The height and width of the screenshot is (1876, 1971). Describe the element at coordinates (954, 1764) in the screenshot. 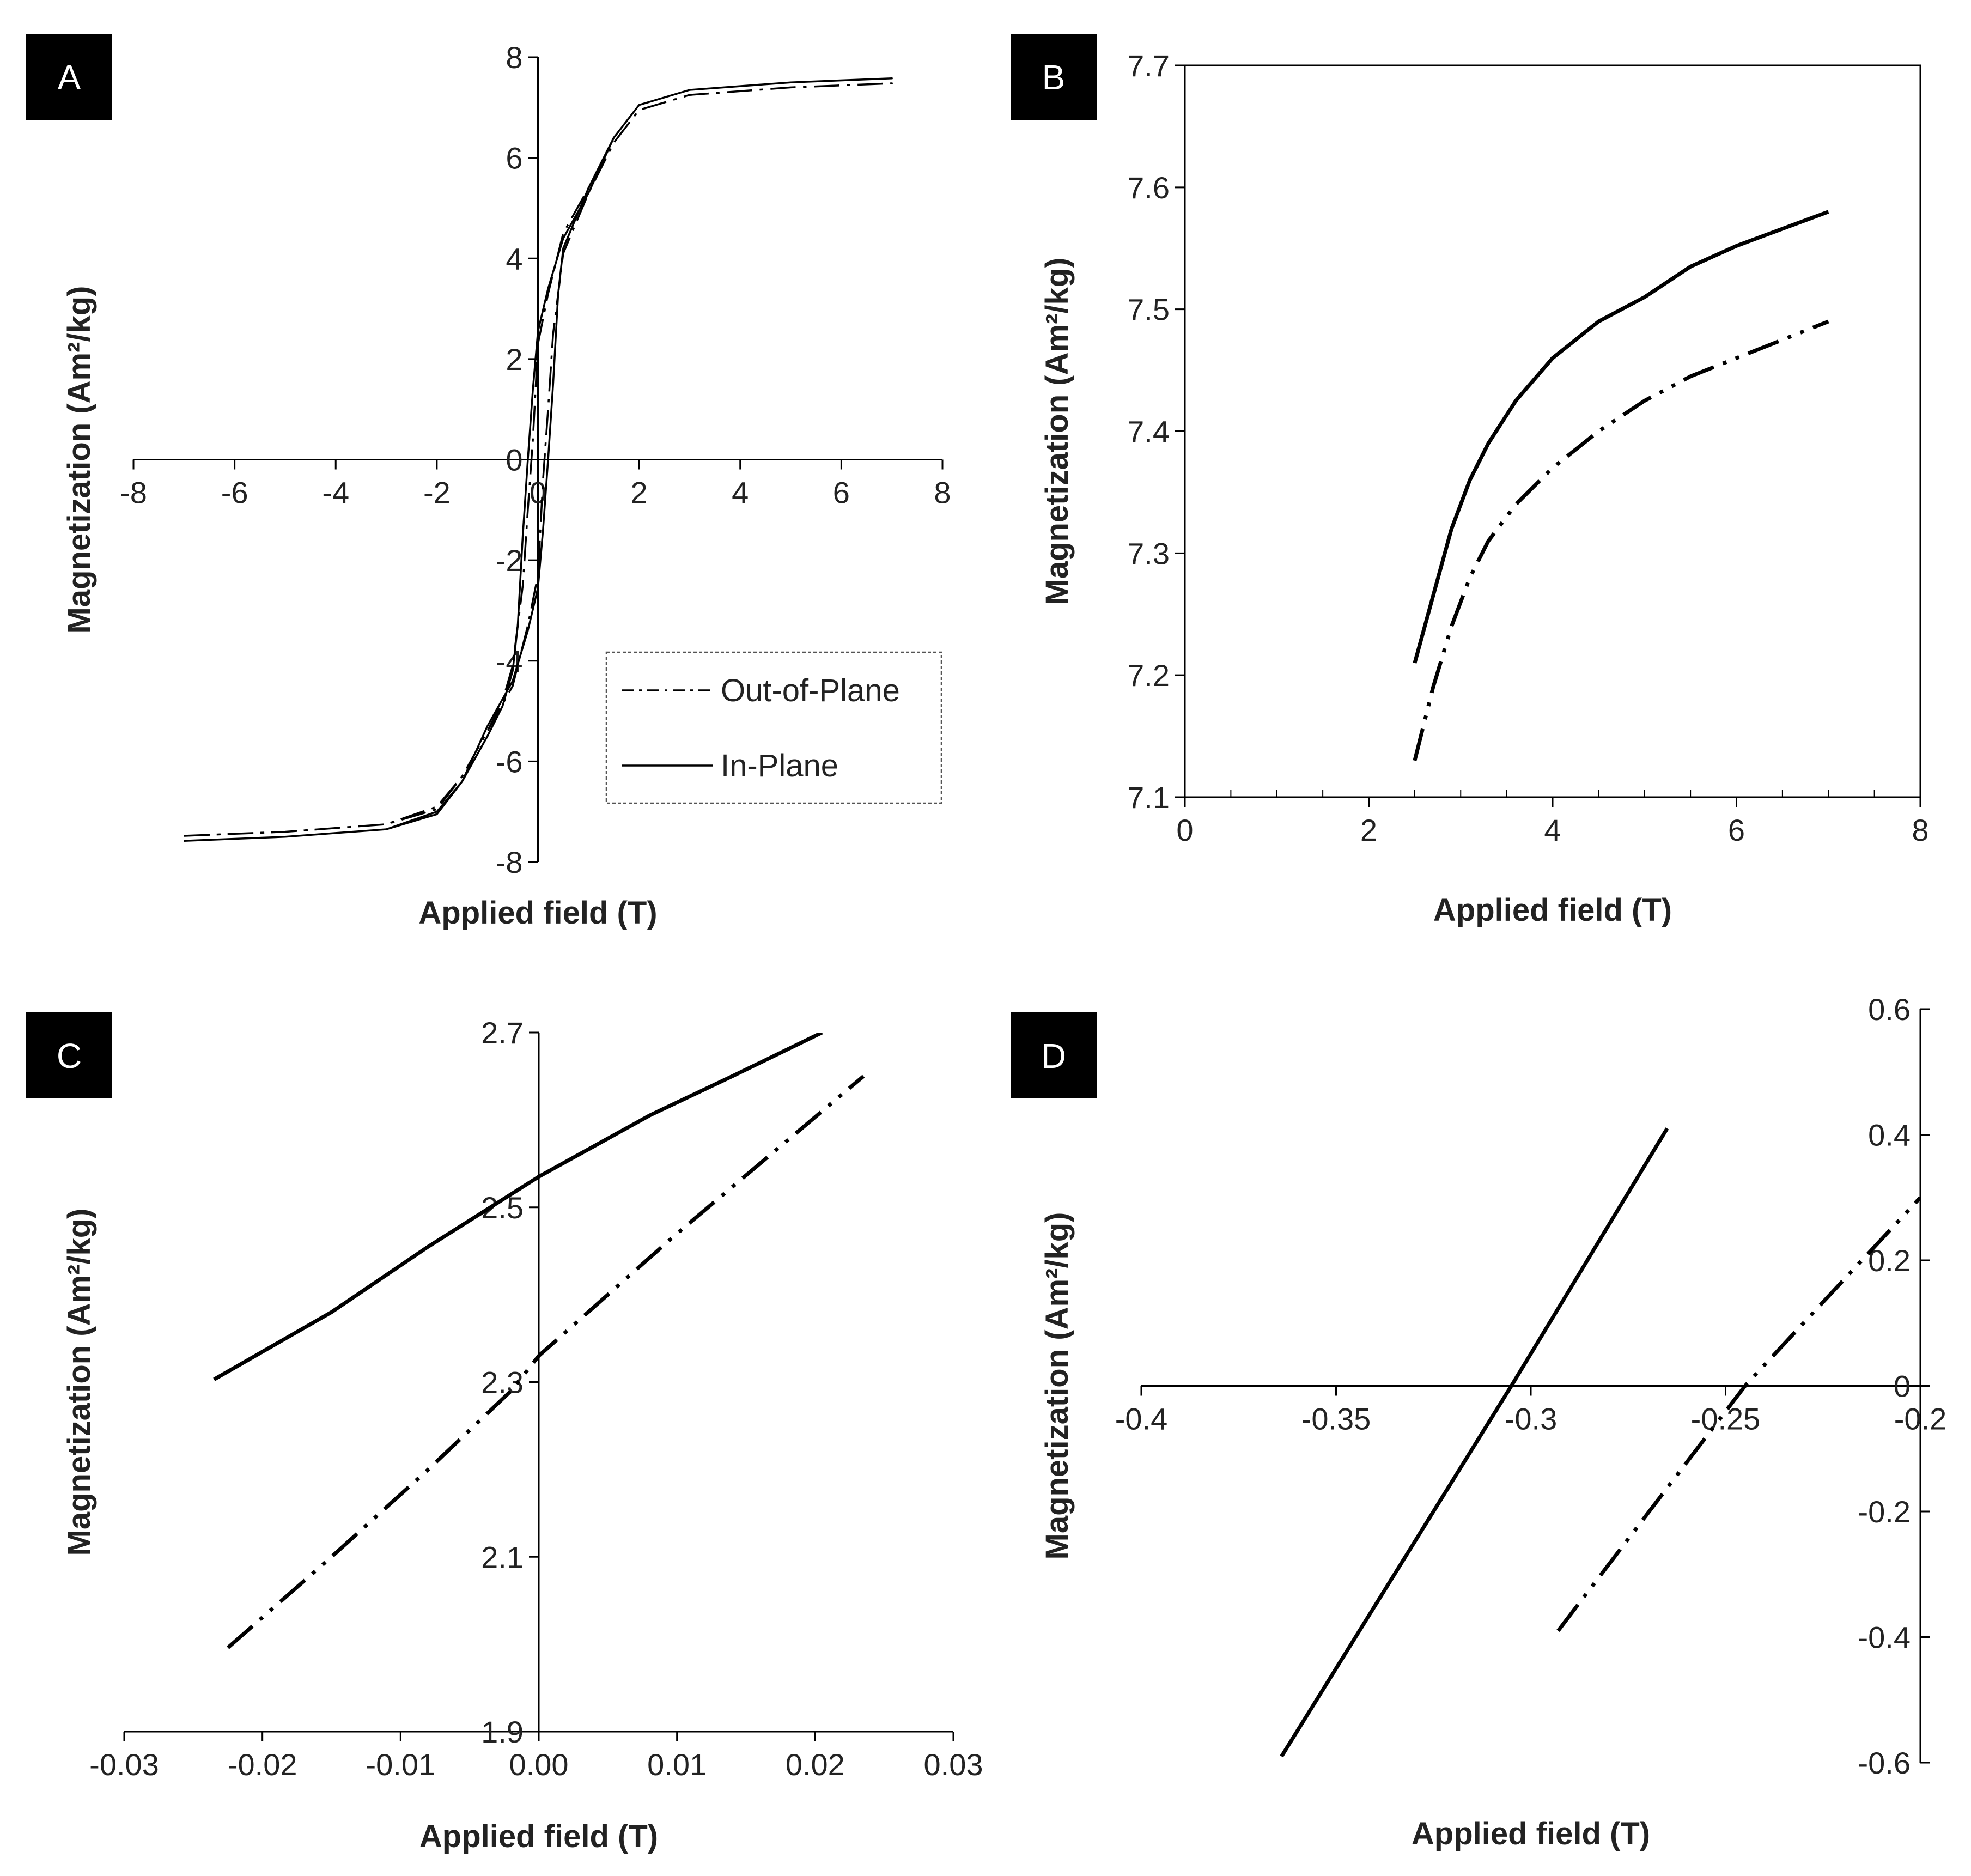

I see `x-tick-label: 0.03` at that location.